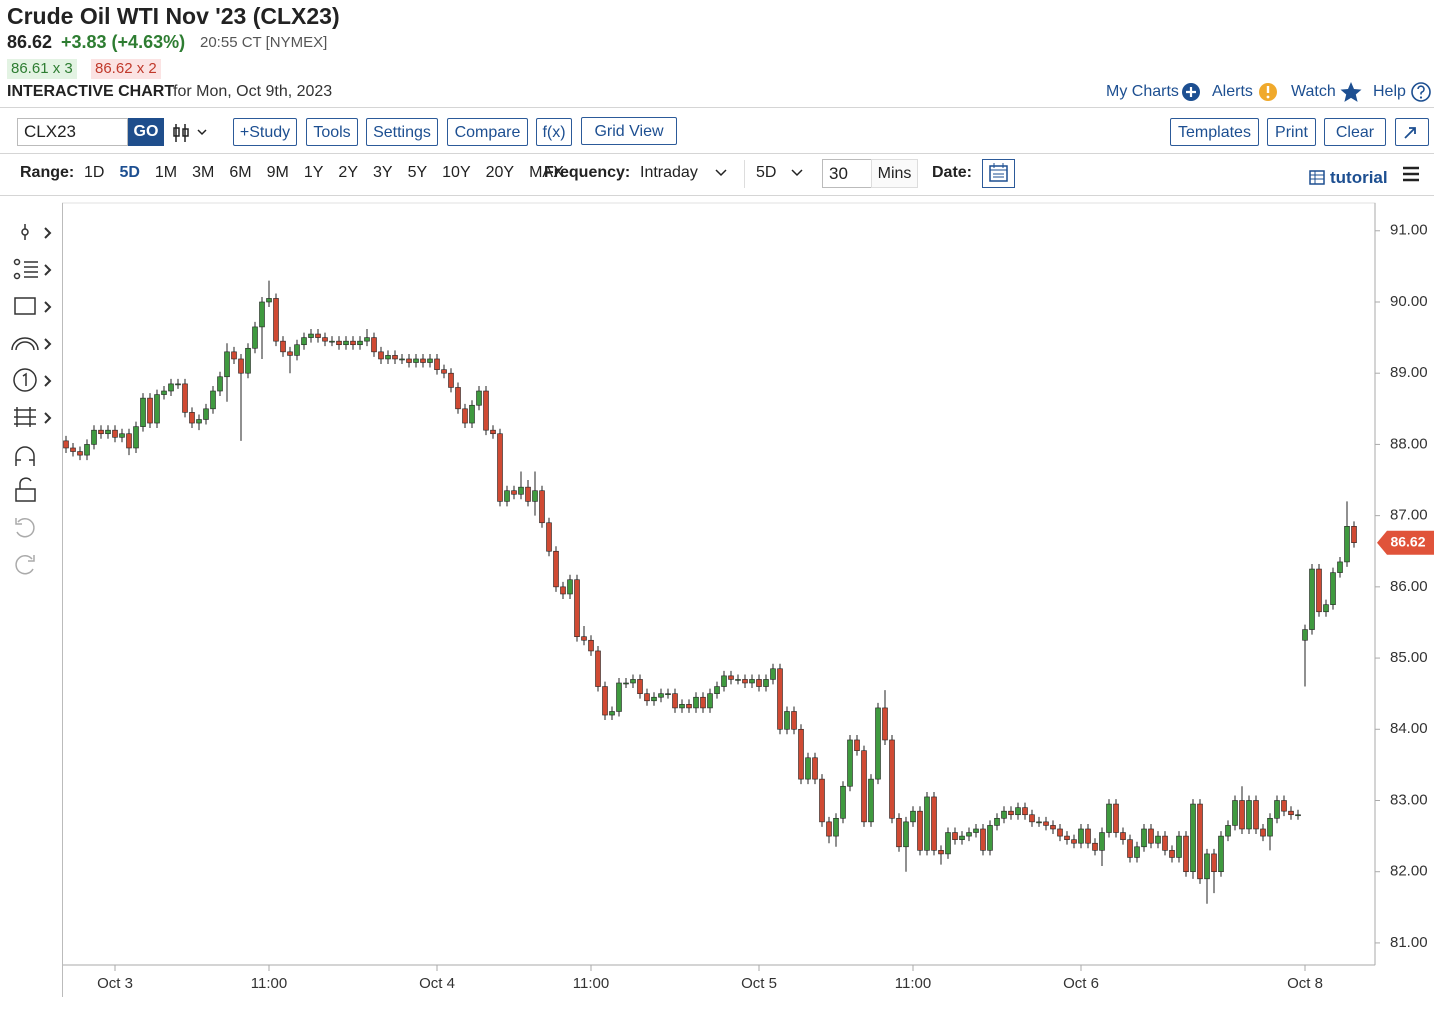 The width and height of the screenshot is (1456, 1010). What do you see at coordinates (265, 132) in the screenshot?
I see `study-button: +Study` at bounding box center [265, 132].